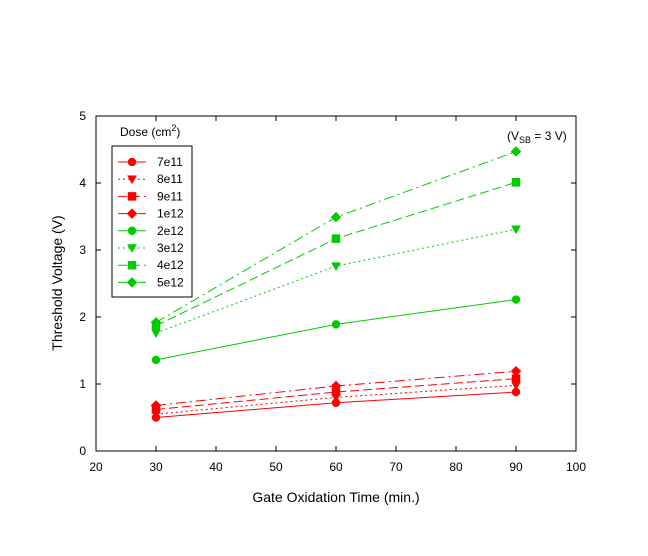 The height and width of the screenshot is (556, 648). I want to click on y-tick-label: 4, so click(82, 183).